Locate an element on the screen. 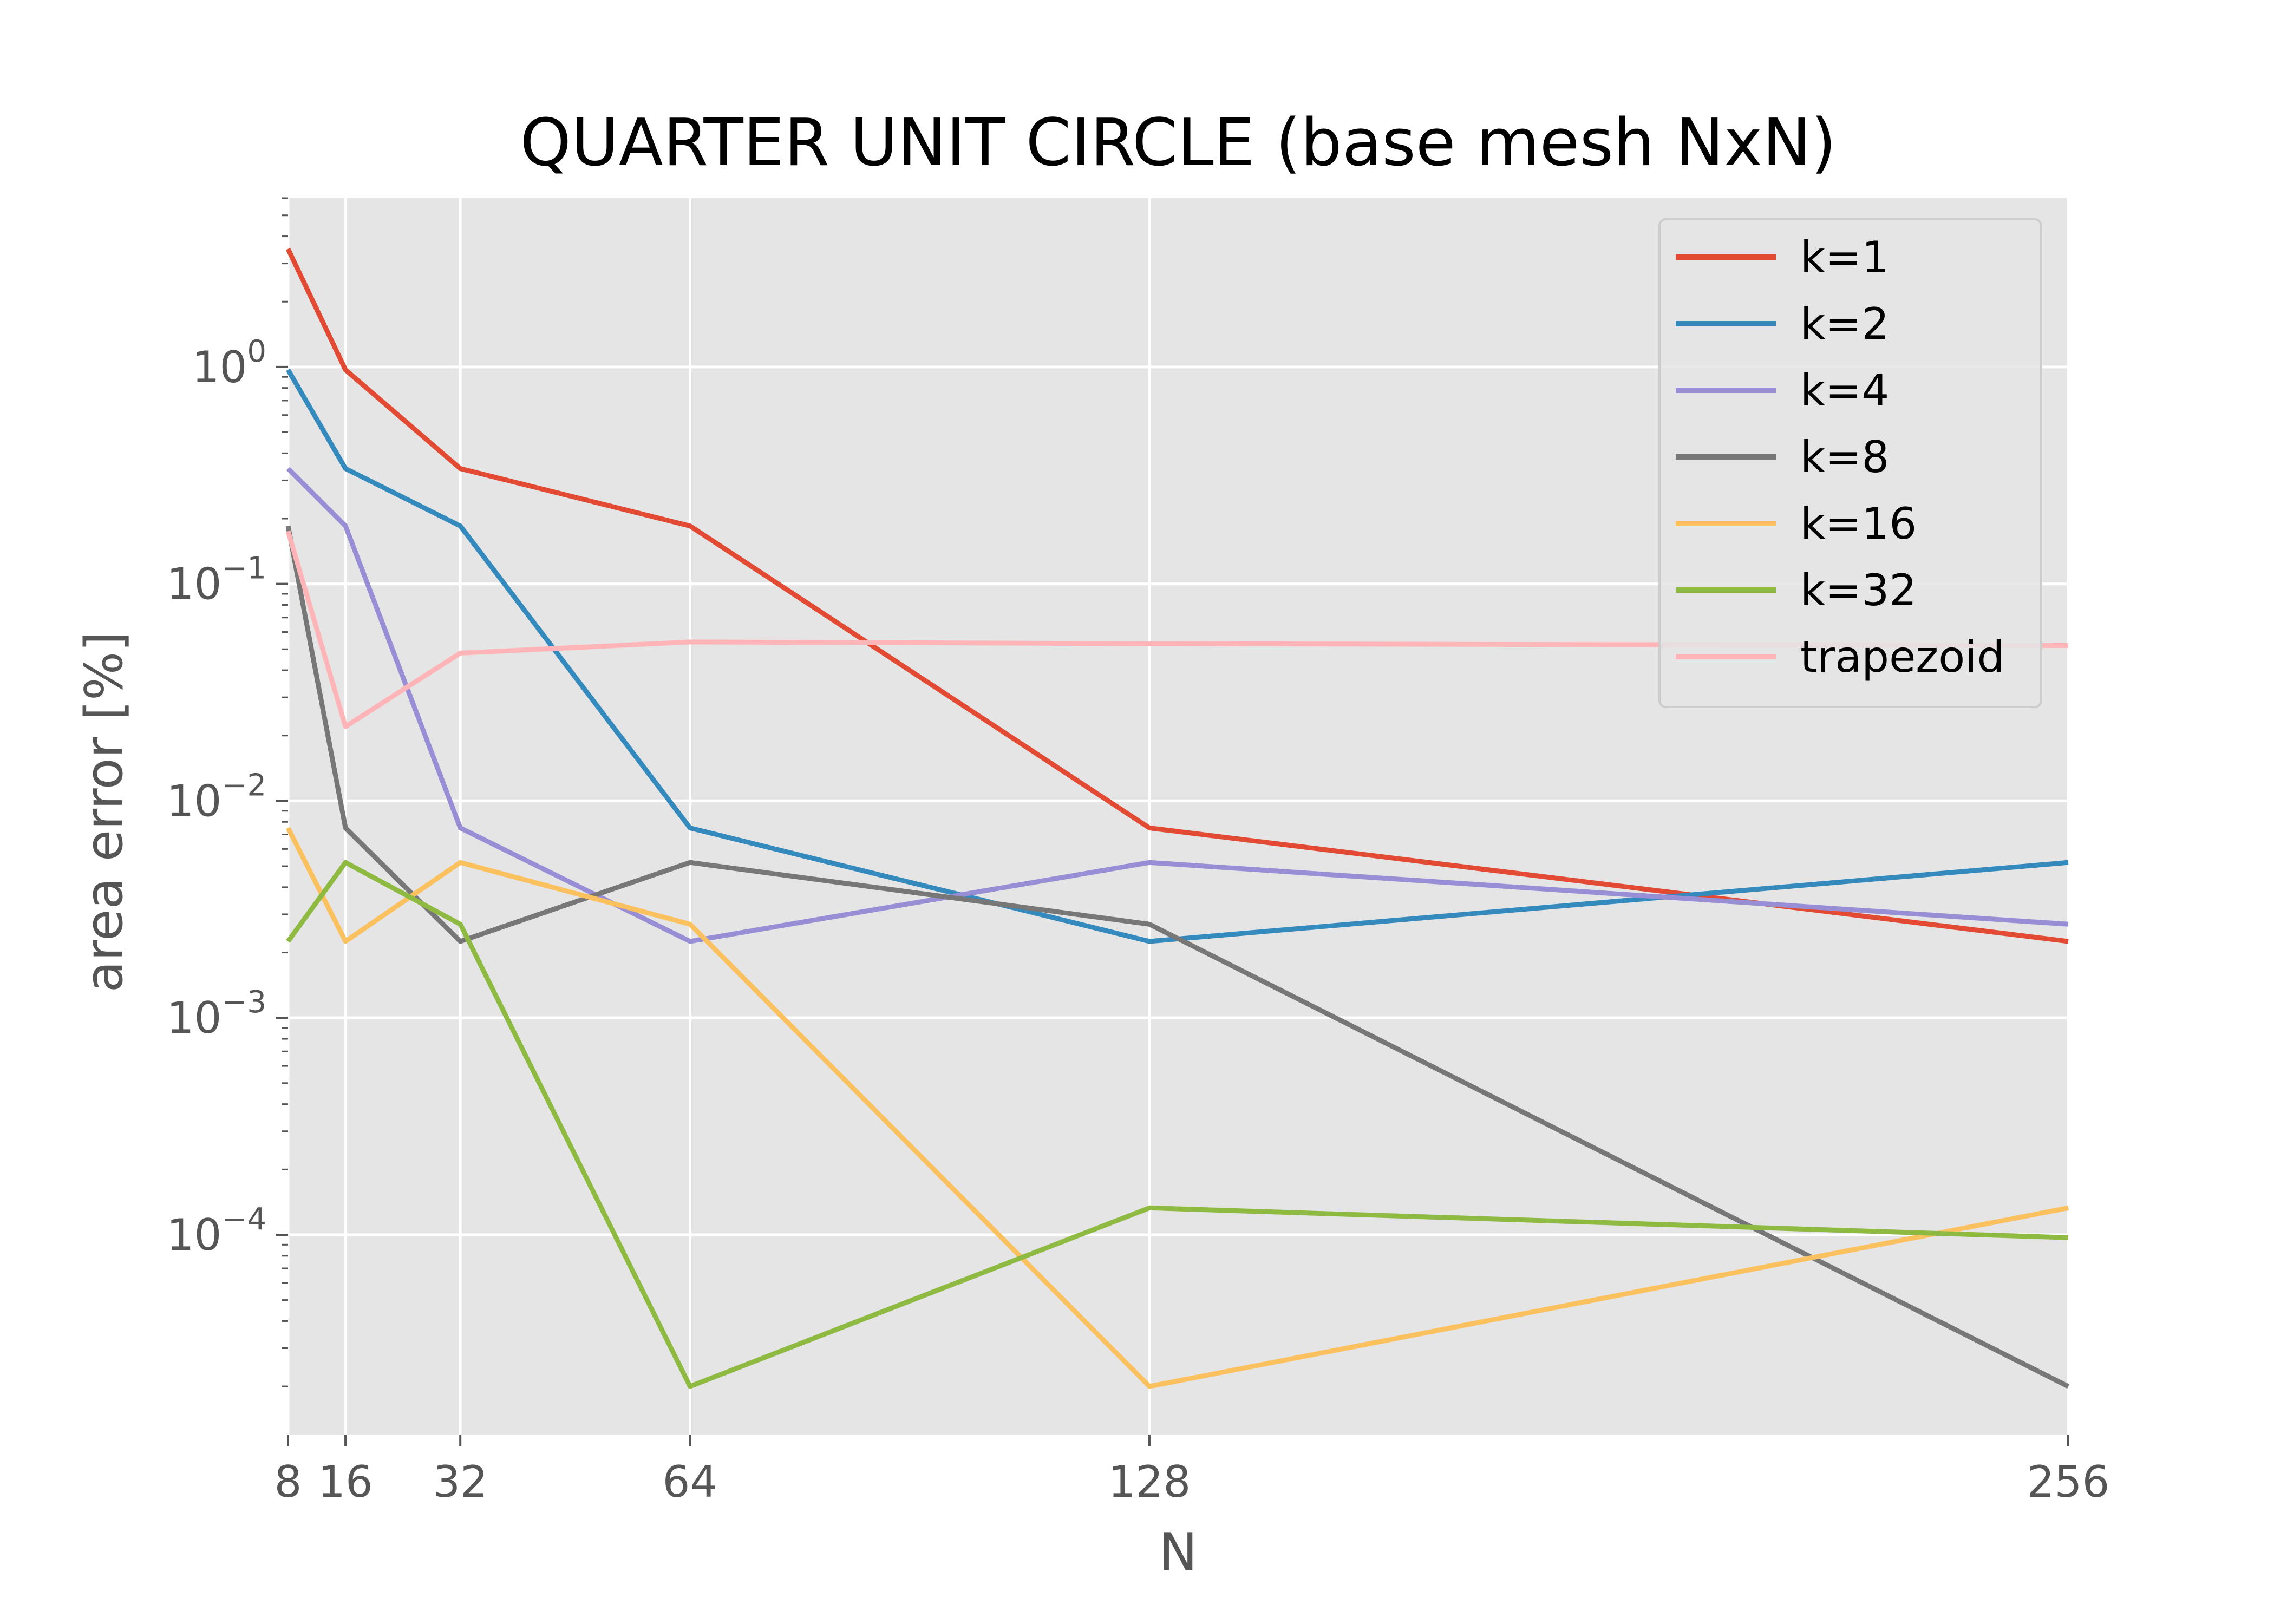  y-tick-label: 10⁻¹ is located at coordinates (217, 580).